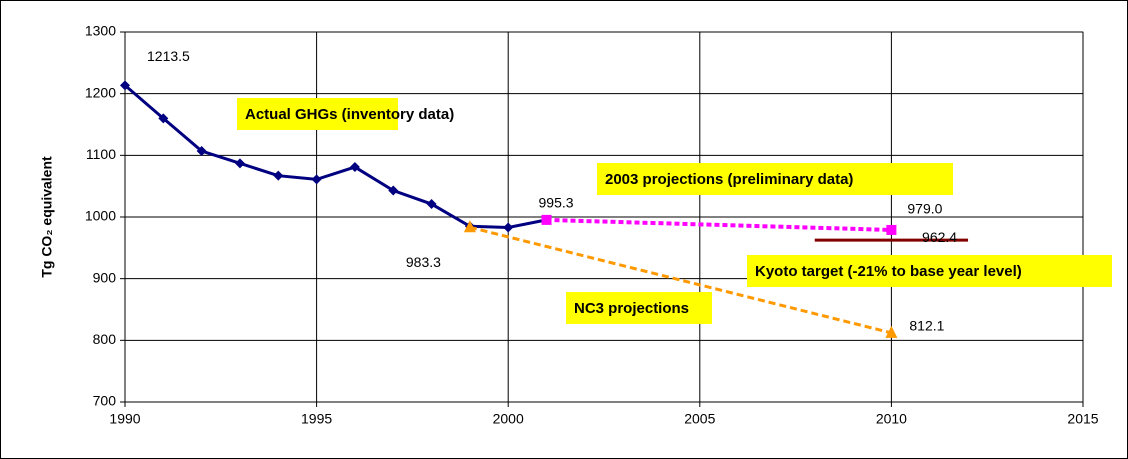 The width and height of the screenshot is (1128, 459). What do you see at coordinates (508, 419) in the screenshot?
I see `x-tick-label: 2000` at bounding box center [508, 419].